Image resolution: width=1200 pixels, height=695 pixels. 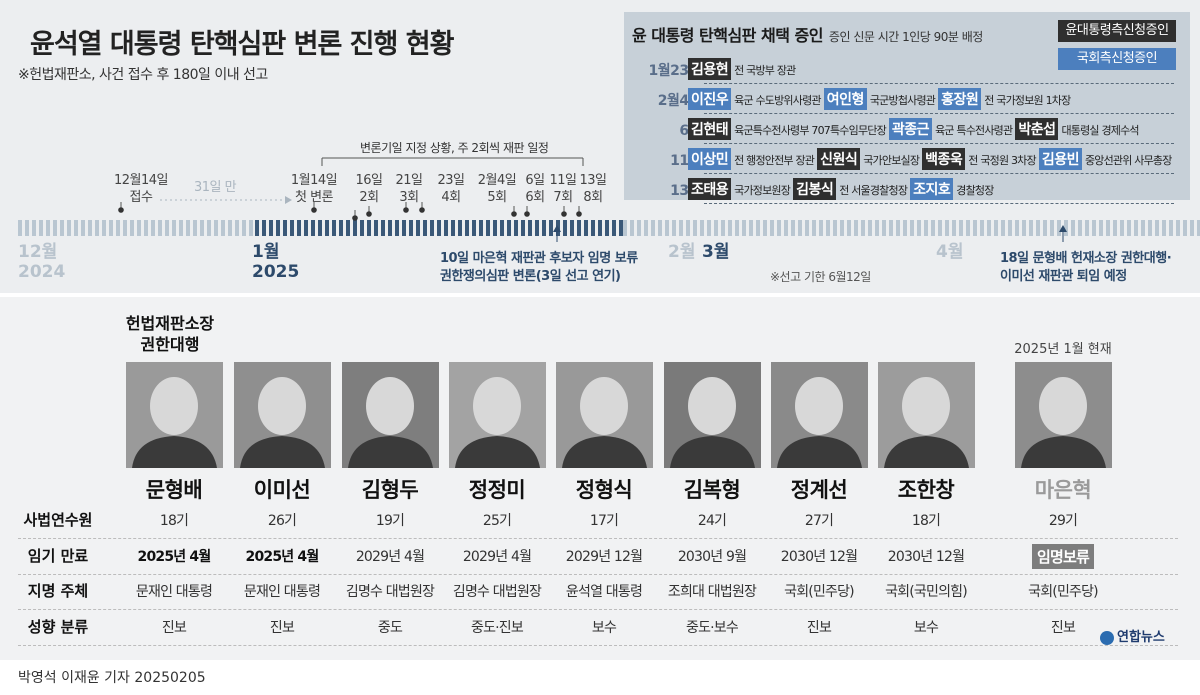 I want to click on timeline-event: 31일 만, so click(x=215, y=187).